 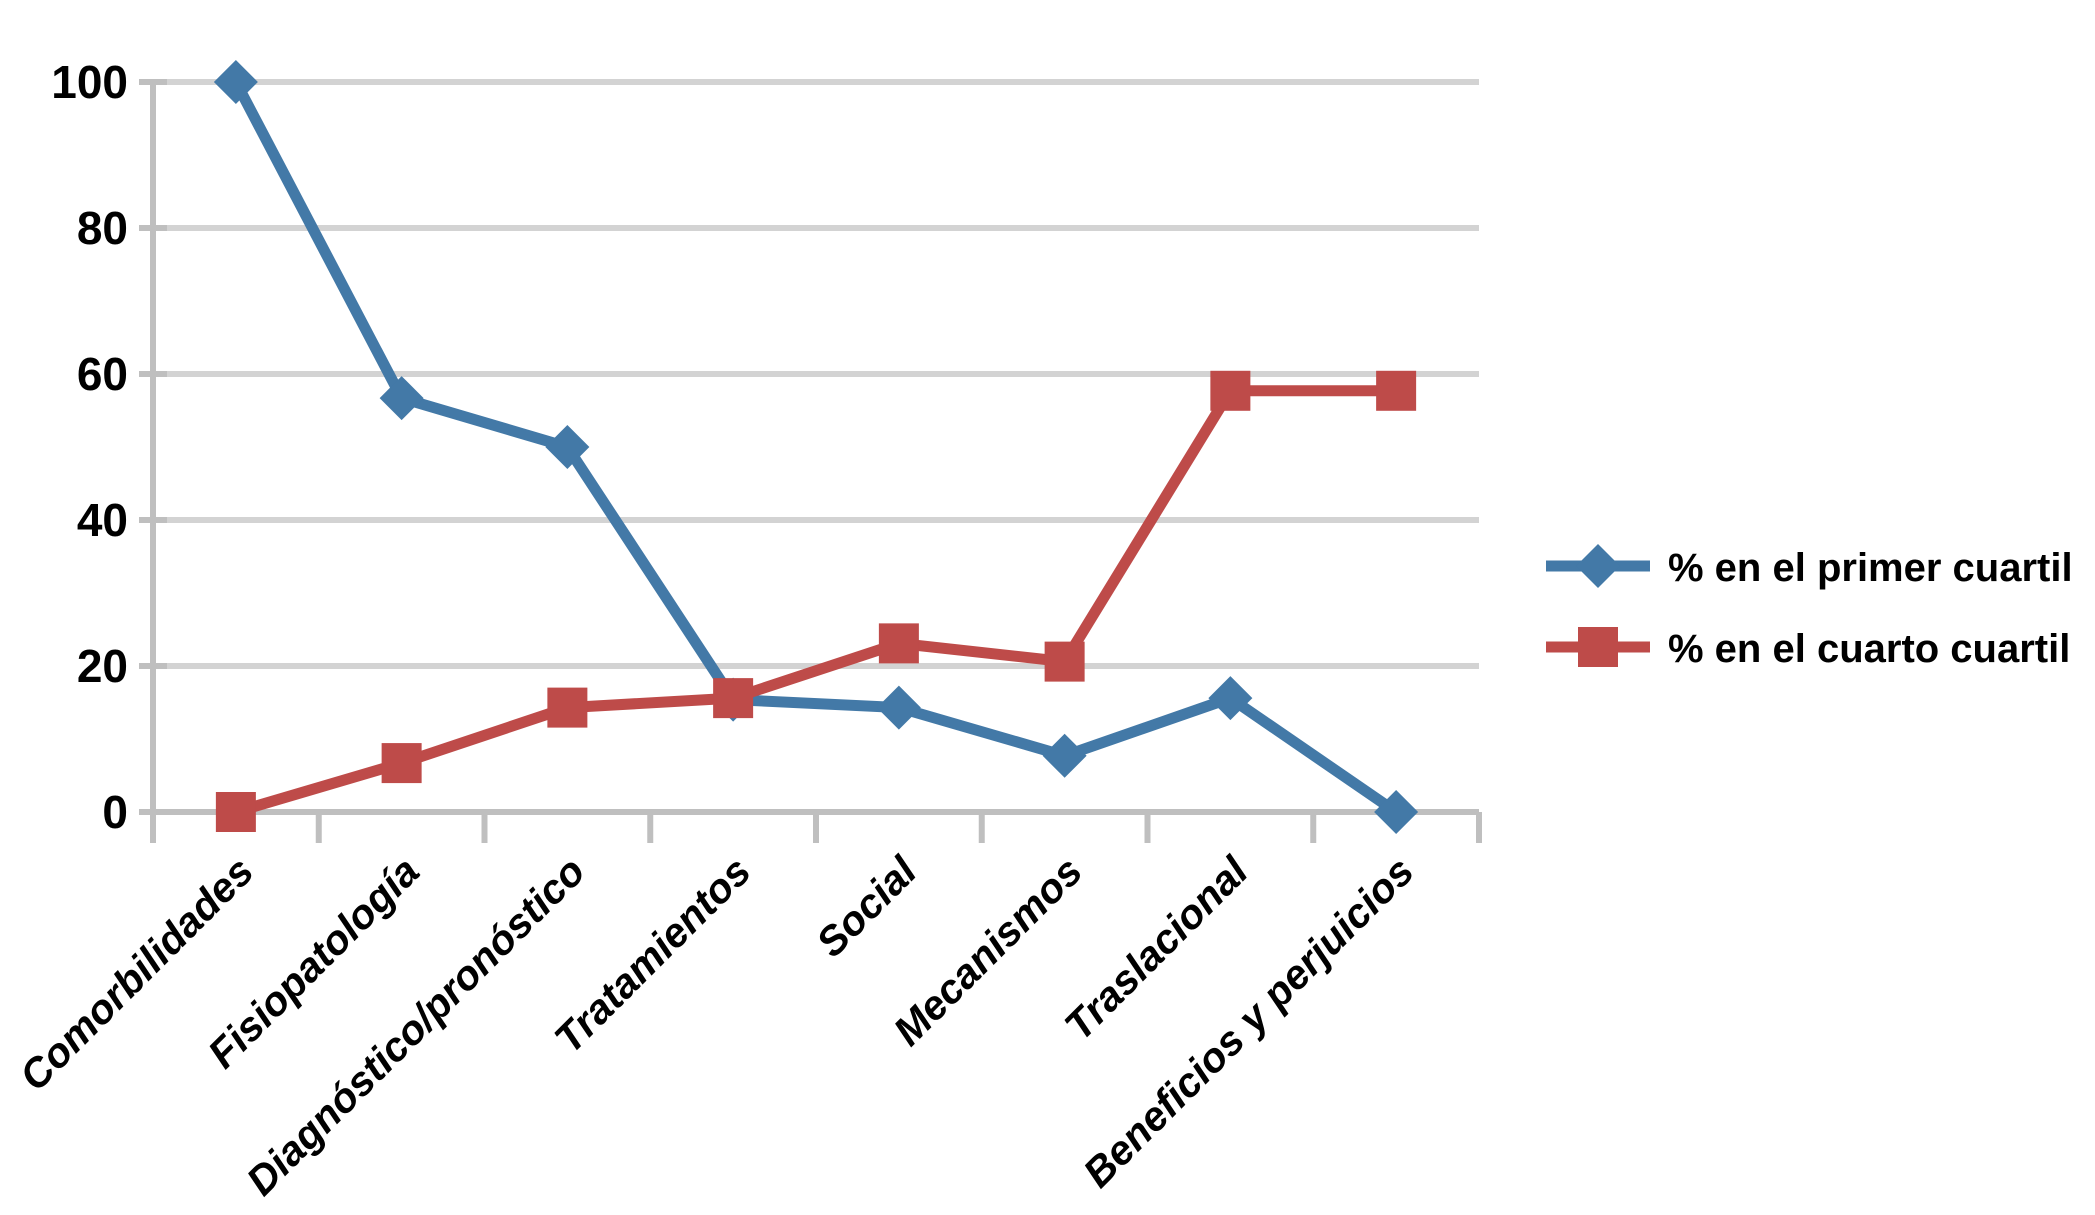 I want to click on y-axis-labels: 0 20 40 60 80 100, so click(x=89, y=447).